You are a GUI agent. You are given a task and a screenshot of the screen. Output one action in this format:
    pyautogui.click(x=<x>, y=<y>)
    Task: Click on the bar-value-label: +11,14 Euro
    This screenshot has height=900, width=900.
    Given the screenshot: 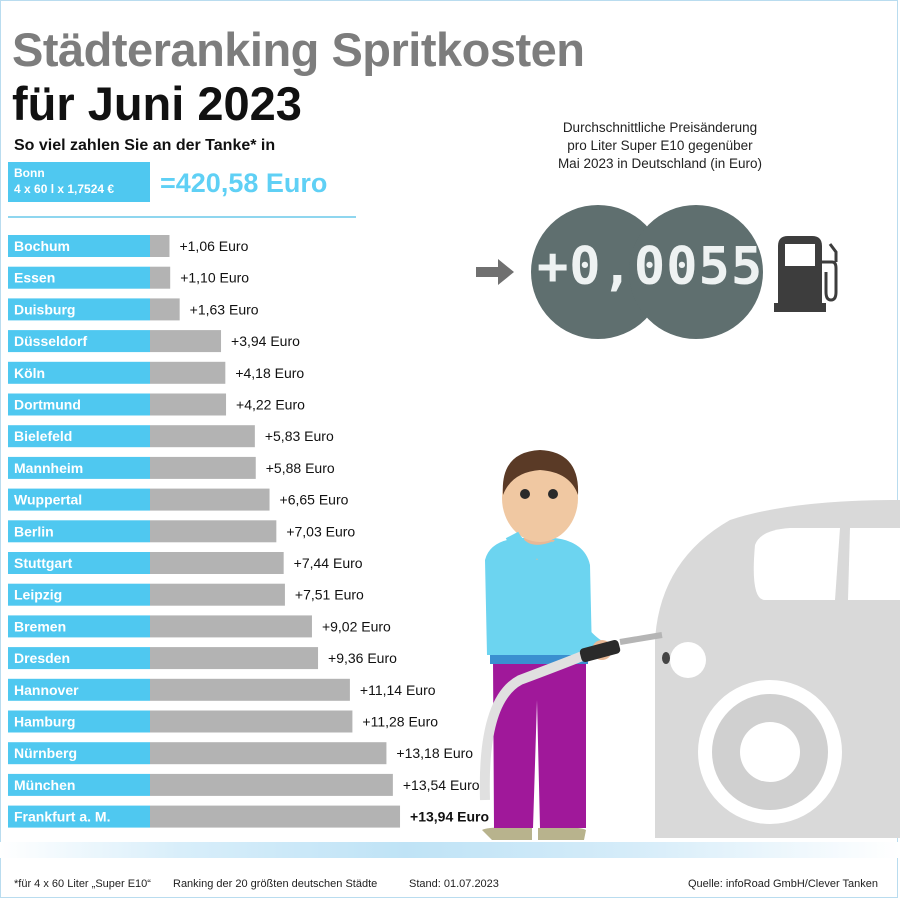 What is the action you would take?
    pyautogui.click(x=398, y=690)
    